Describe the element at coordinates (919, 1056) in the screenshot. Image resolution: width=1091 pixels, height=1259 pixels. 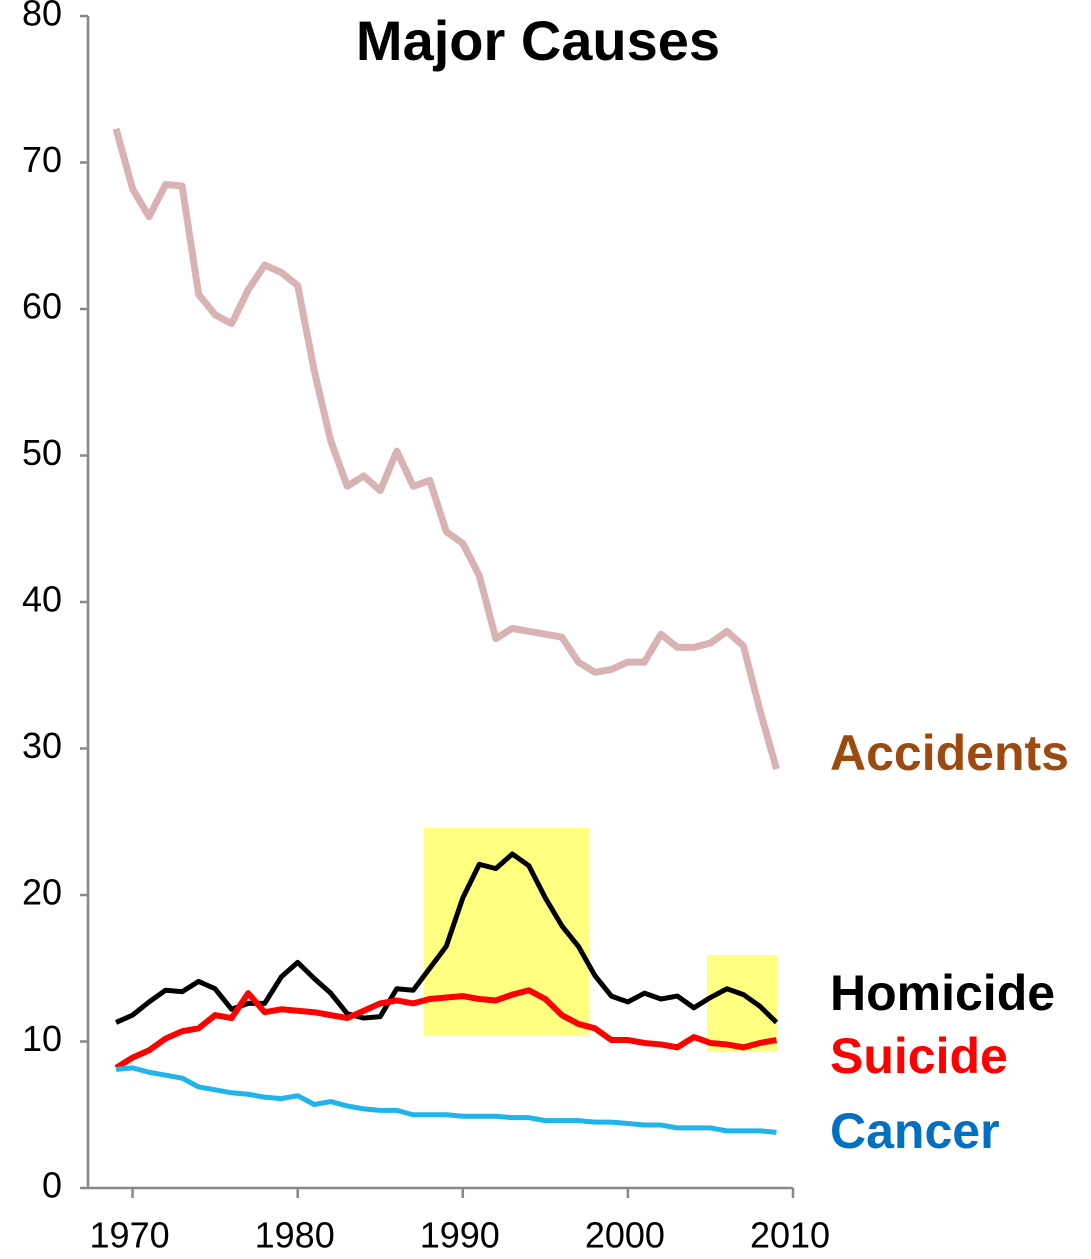
I see `series-label: Suicide` at that location.